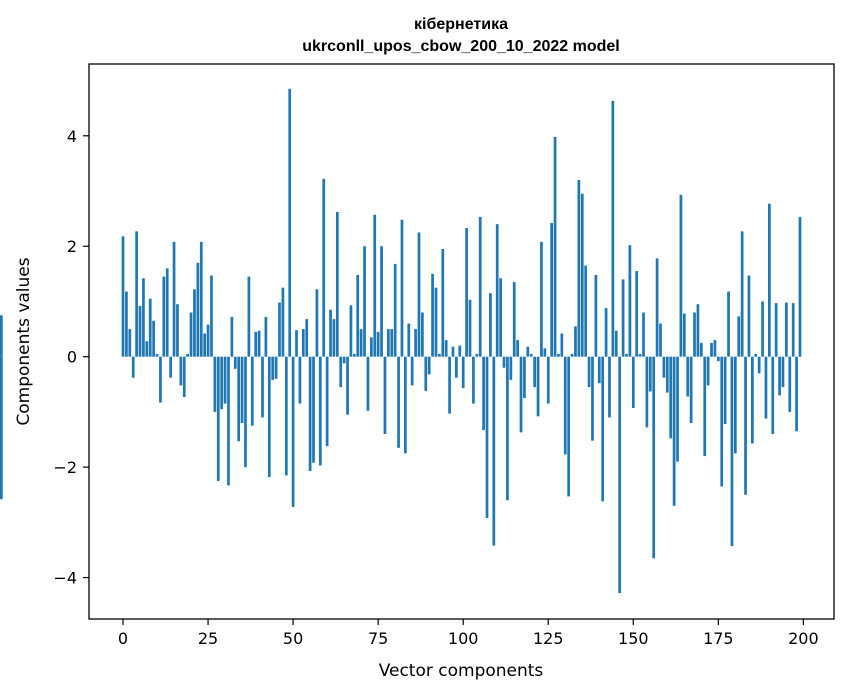  I want to click on y-axis: −4 −2 0 2 4, so click(71, 357).